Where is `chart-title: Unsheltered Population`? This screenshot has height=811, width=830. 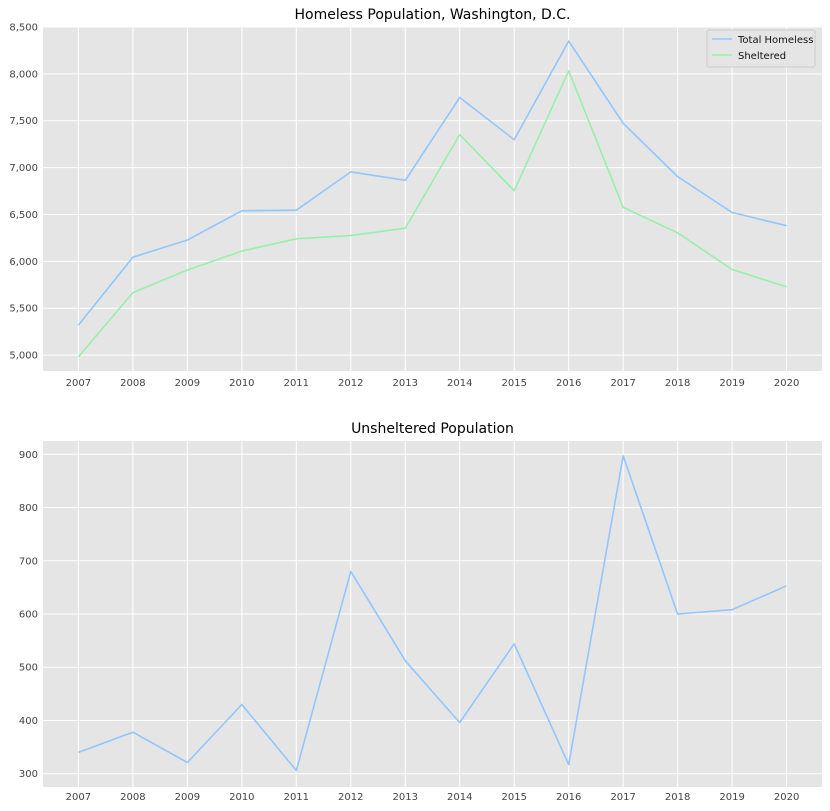 chart-title: Unsheltered Population is located at coordinates (432, 429).